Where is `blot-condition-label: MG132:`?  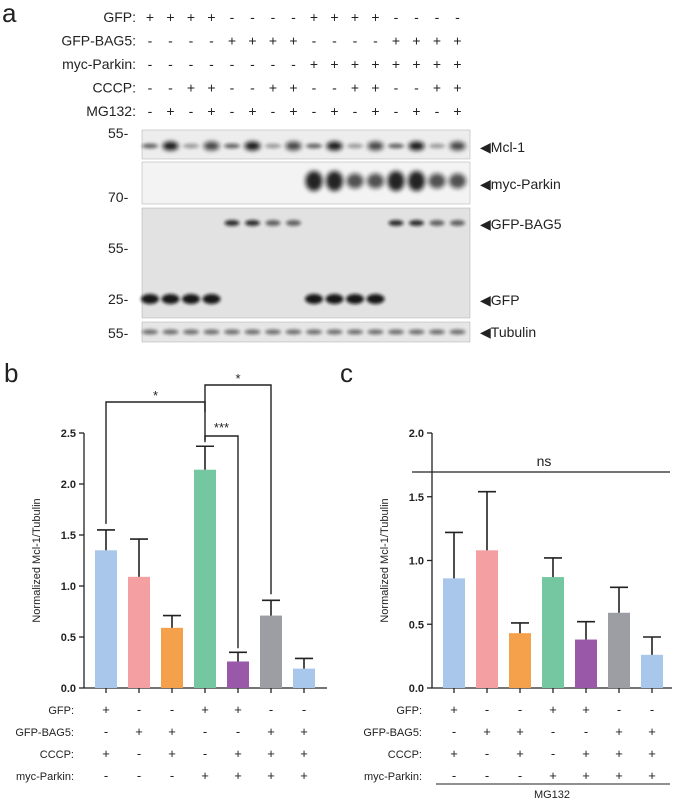
blot-condition-label: MG132: is located at coordinates (111, 111).